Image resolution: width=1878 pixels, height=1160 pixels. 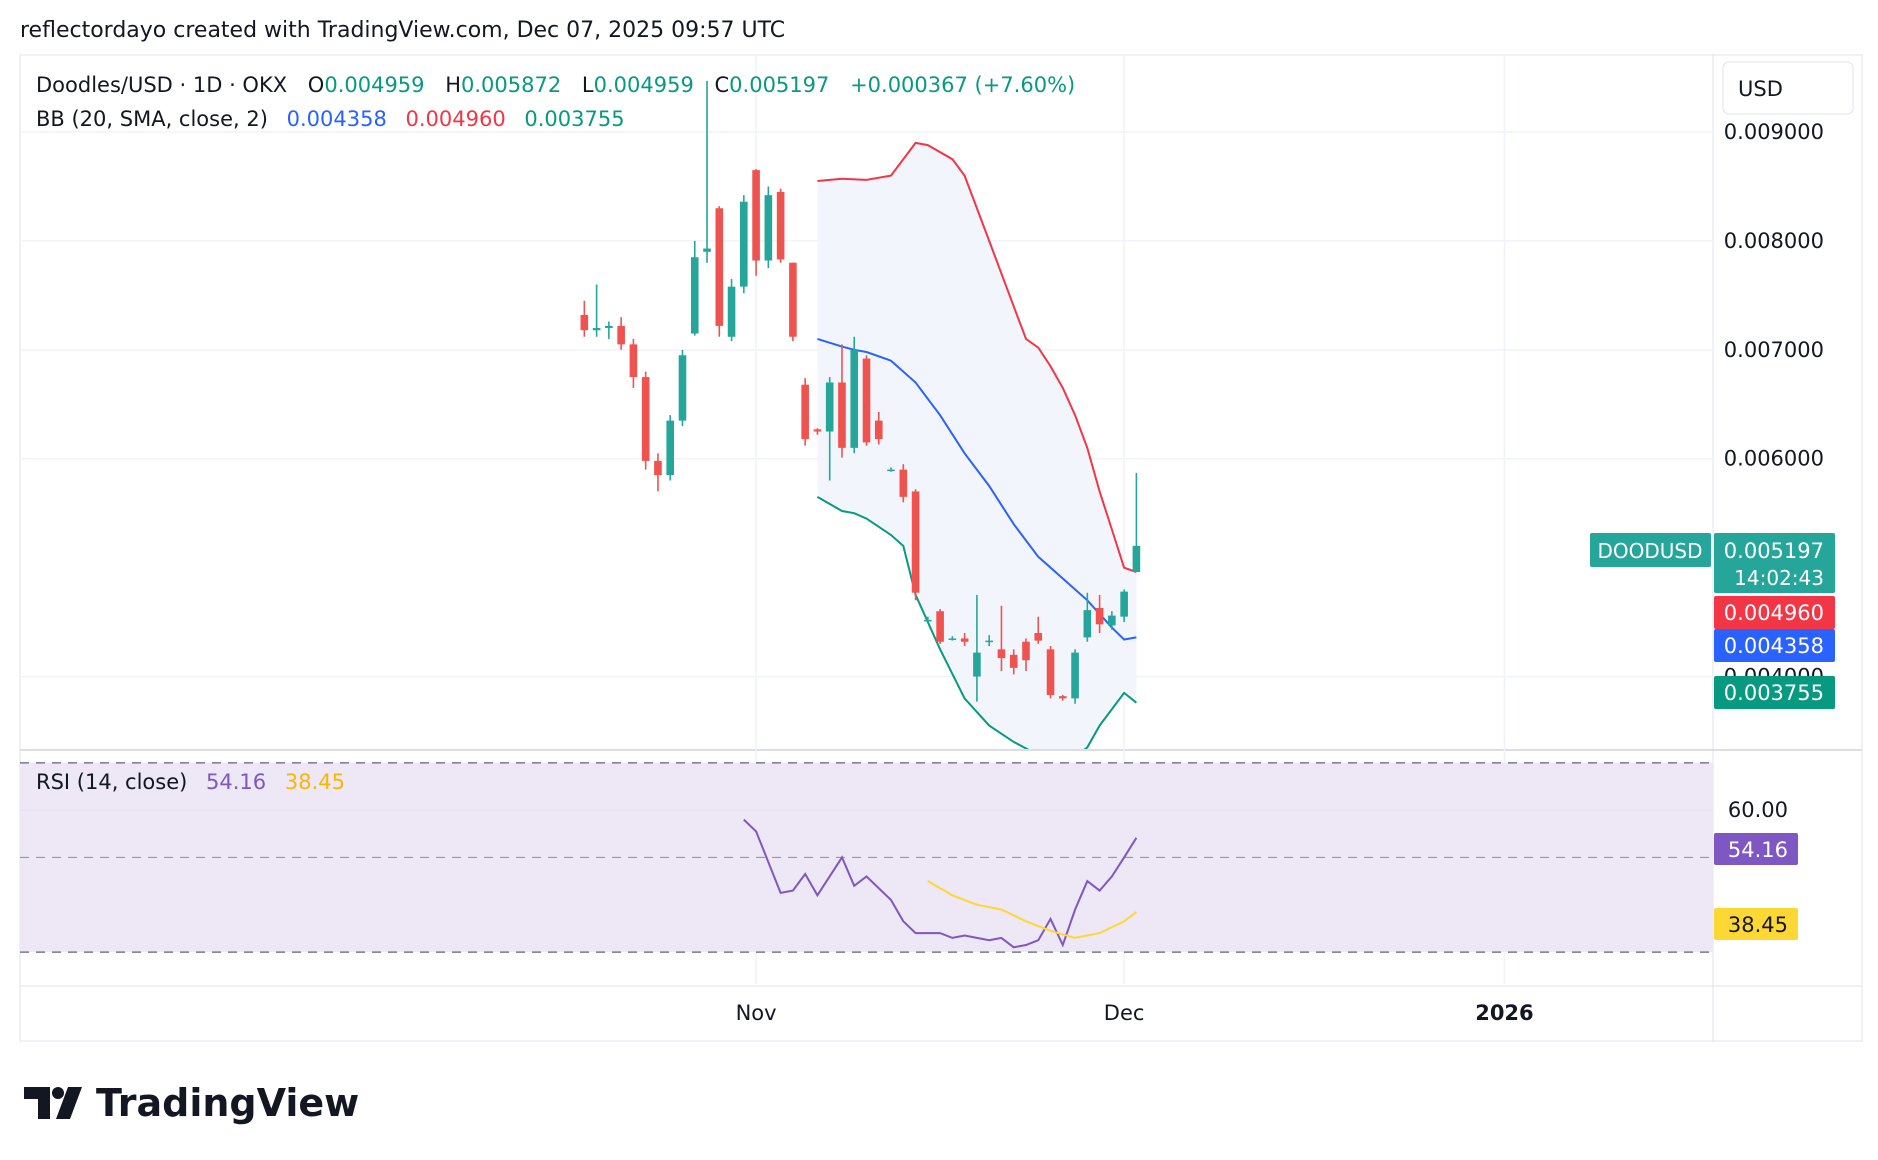 What do you see at coordinates (574, 119) in the screenshot?
I see `bb-lower-value: 0.003755` at bounding box center [574, 119].